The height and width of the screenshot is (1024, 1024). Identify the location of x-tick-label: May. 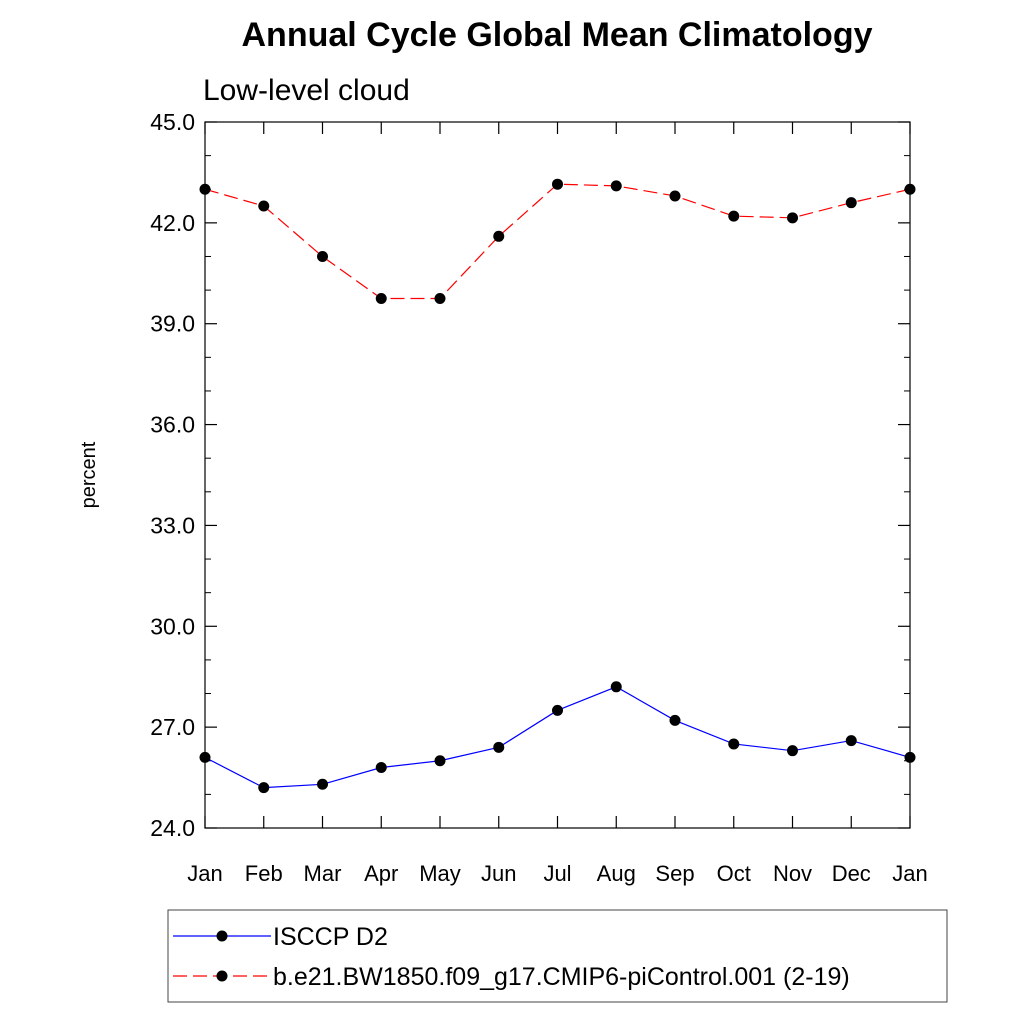
(440, 873).